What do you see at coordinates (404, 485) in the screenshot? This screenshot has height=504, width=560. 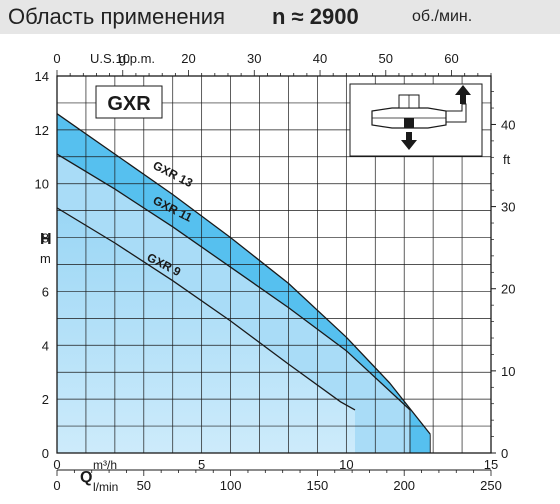 I see `tick-label-lmin-200: 200` at bounding box center [404, 485].